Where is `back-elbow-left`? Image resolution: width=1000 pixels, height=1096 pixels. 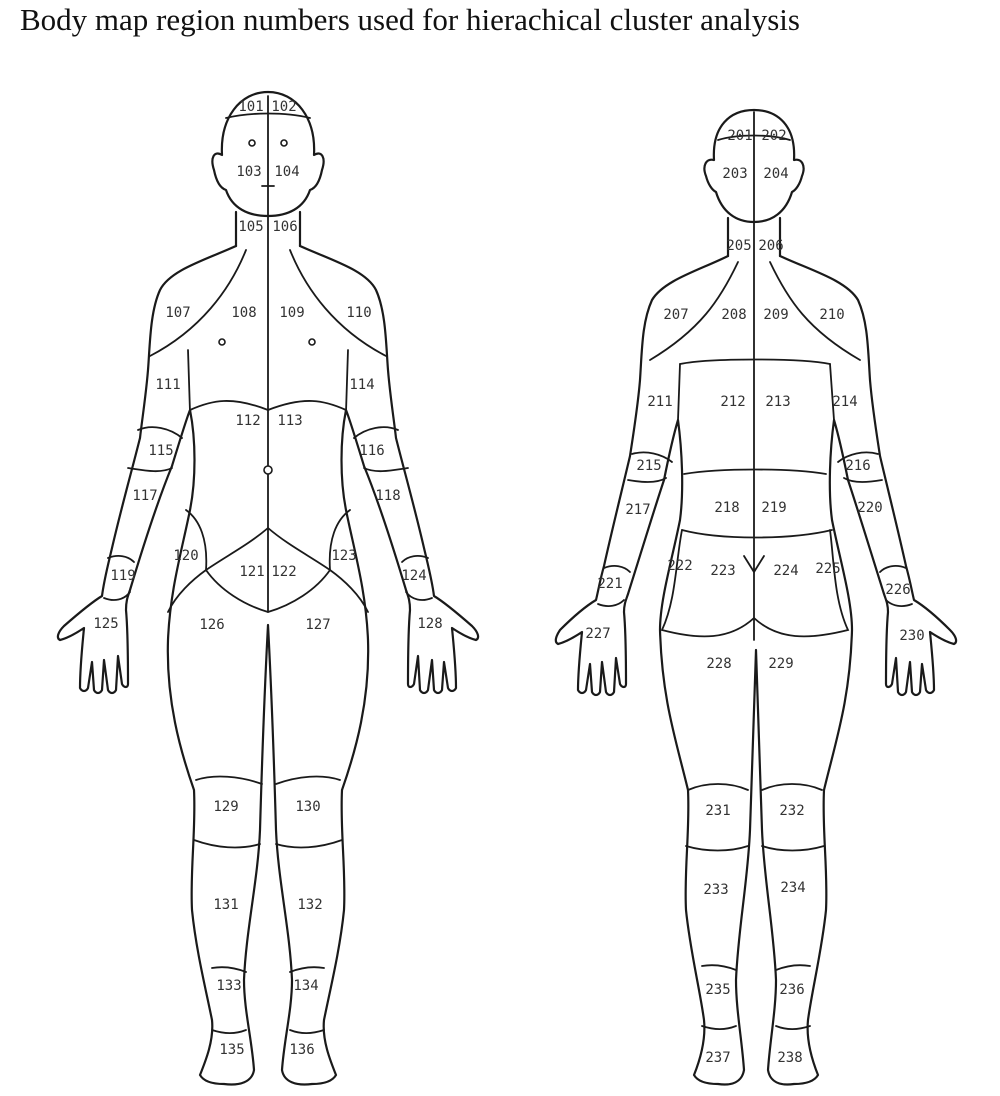
back-elbow-left is located at coordinates (650, 467).